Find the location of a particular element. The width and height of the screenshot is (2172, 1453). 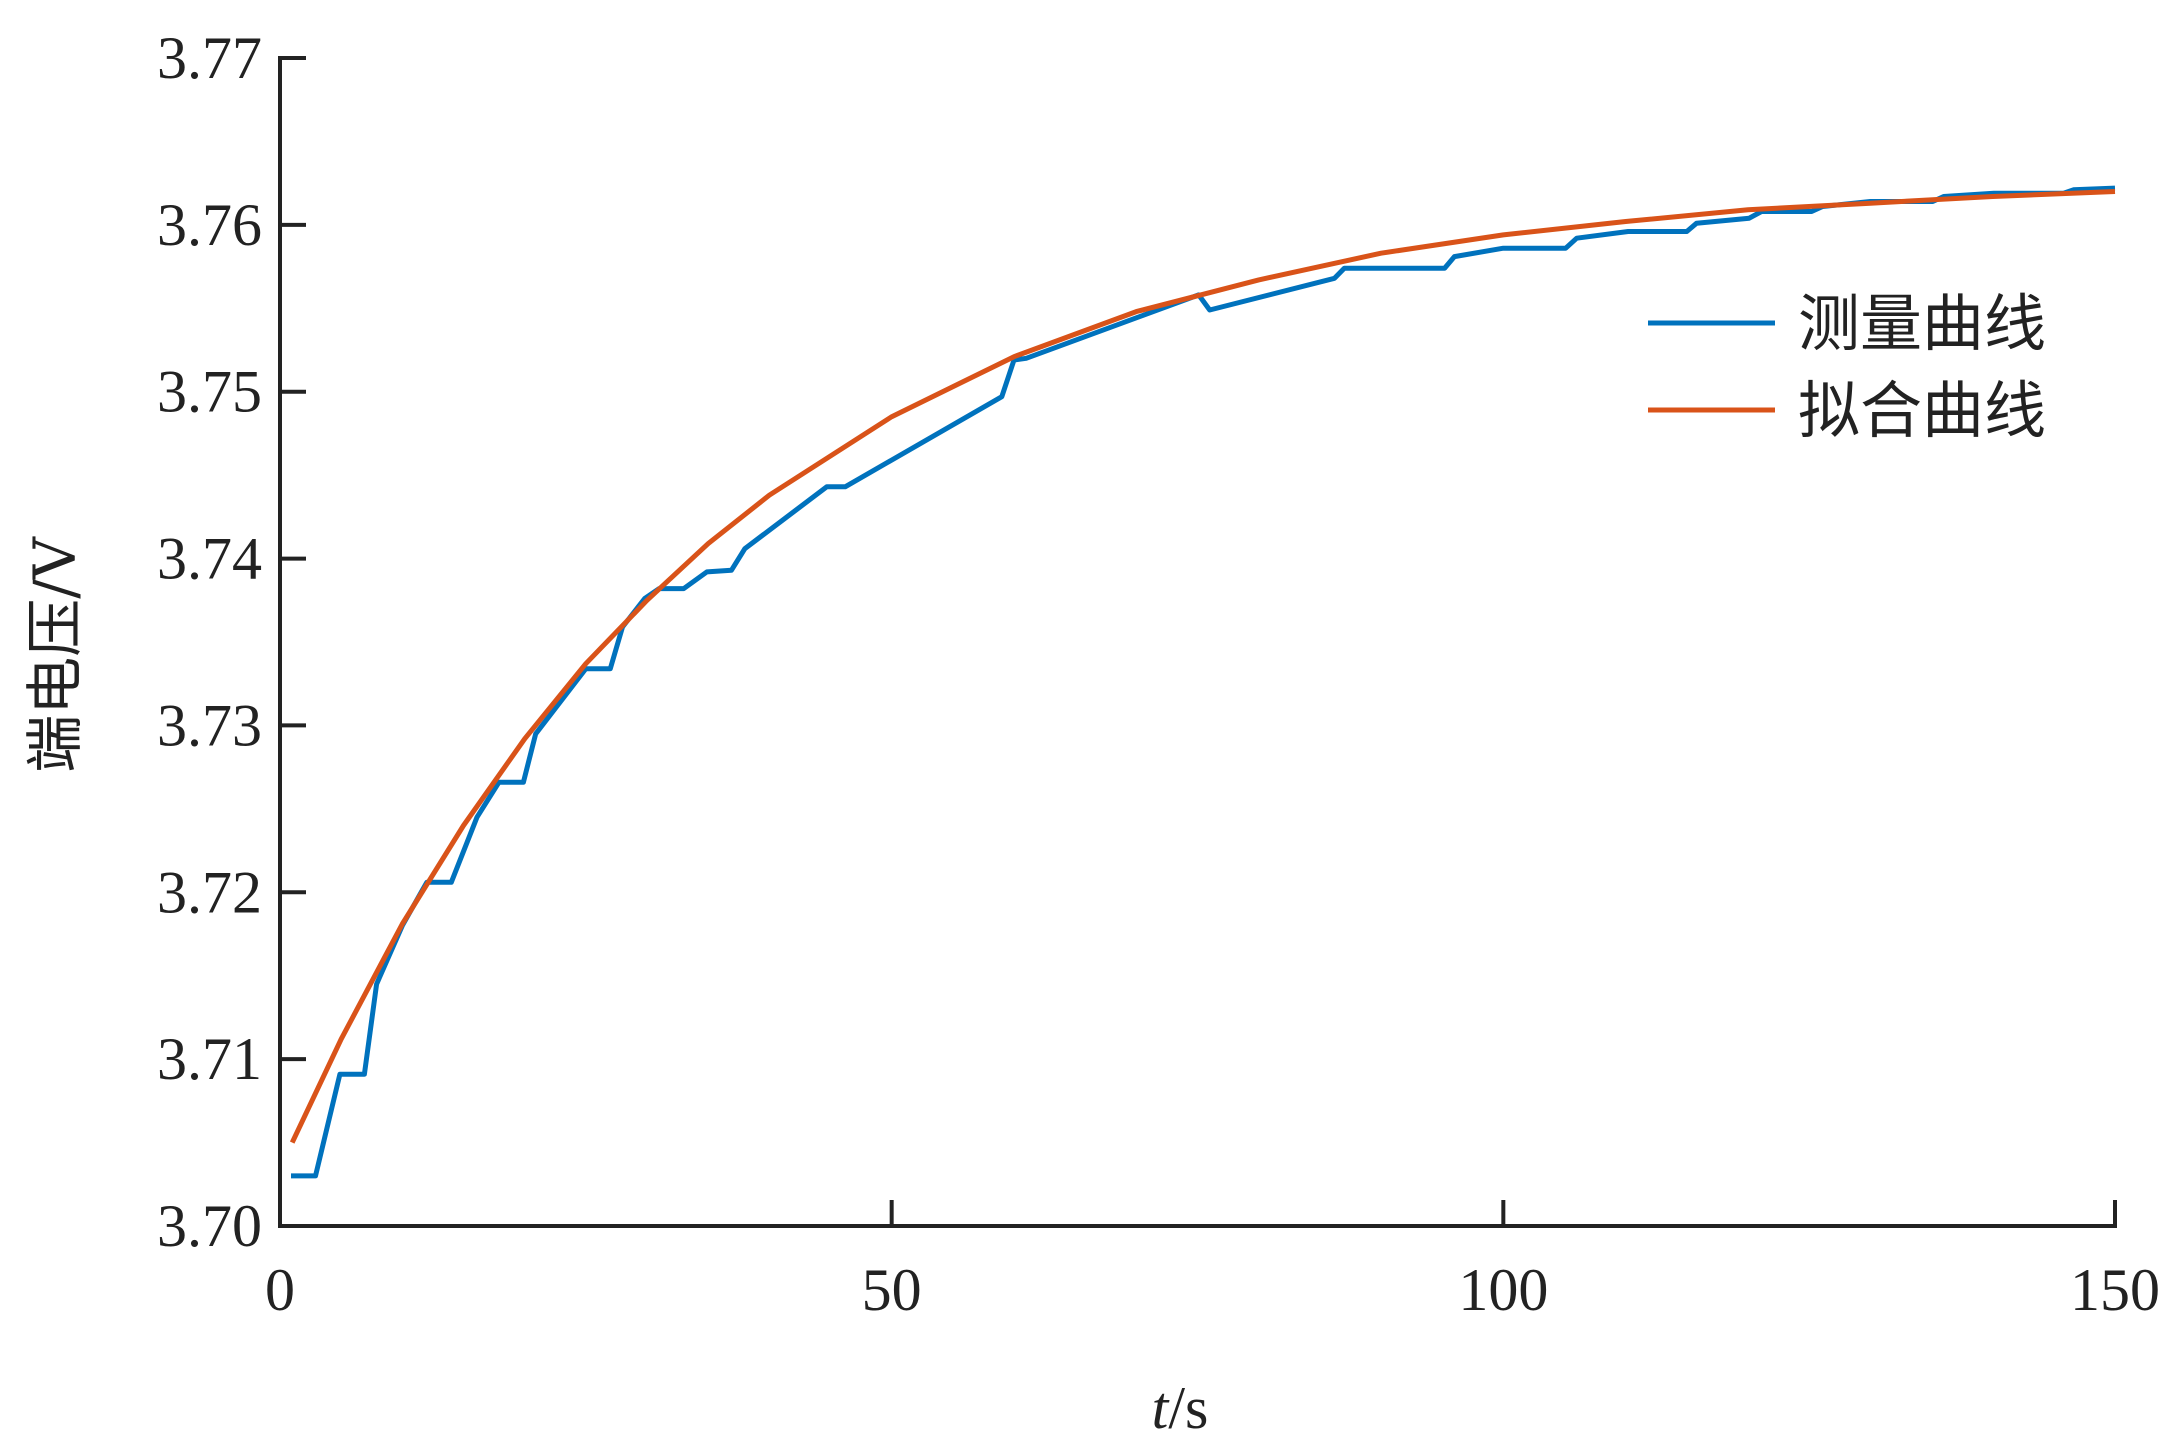

y-tick-label: 3.77 is located at coordinates (209, 58).